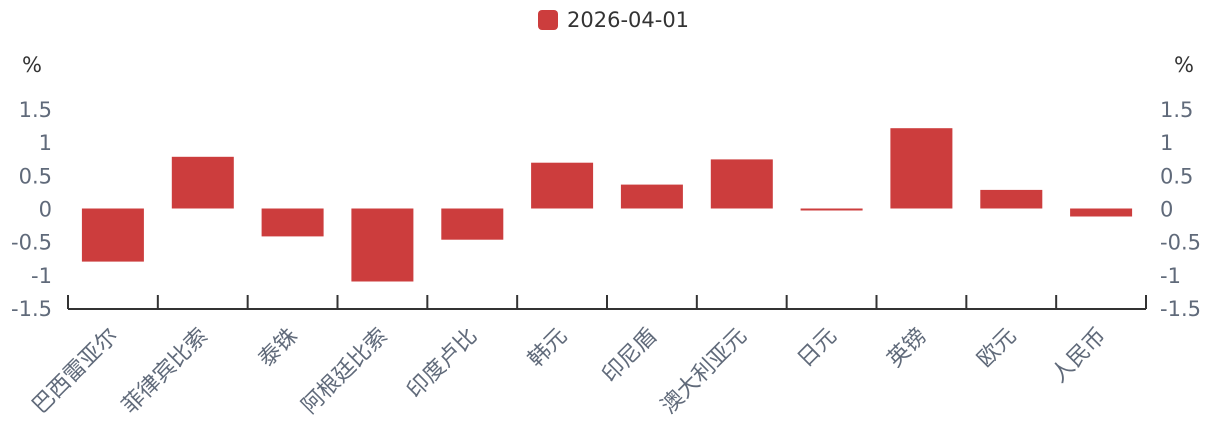 This screenshot has height=445, width=1214. What do you see at coordinates (165, 371) in the screenshot?
I see `x-tick-label: 菲律宾比索` at bounding box center [165, 371].